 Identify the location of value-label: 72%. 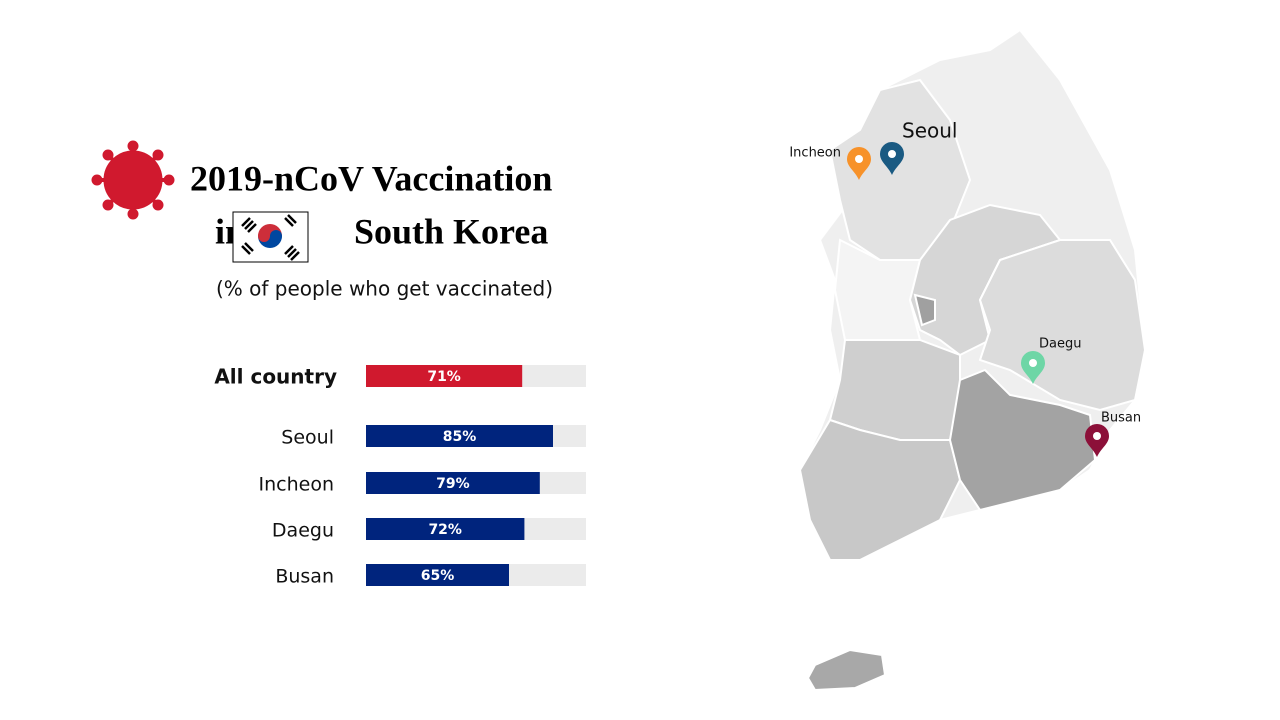
(445, 530).